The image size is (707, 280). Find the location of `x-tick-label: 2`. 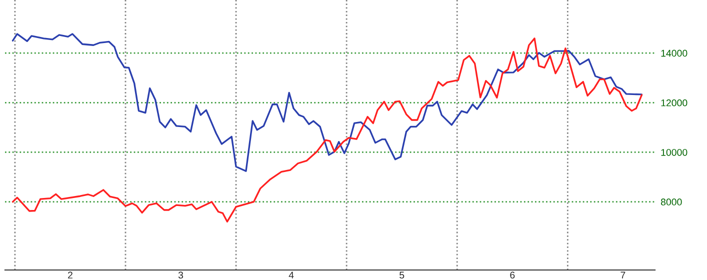

x-tick-label: 2 is located at coordinates (70, 275).